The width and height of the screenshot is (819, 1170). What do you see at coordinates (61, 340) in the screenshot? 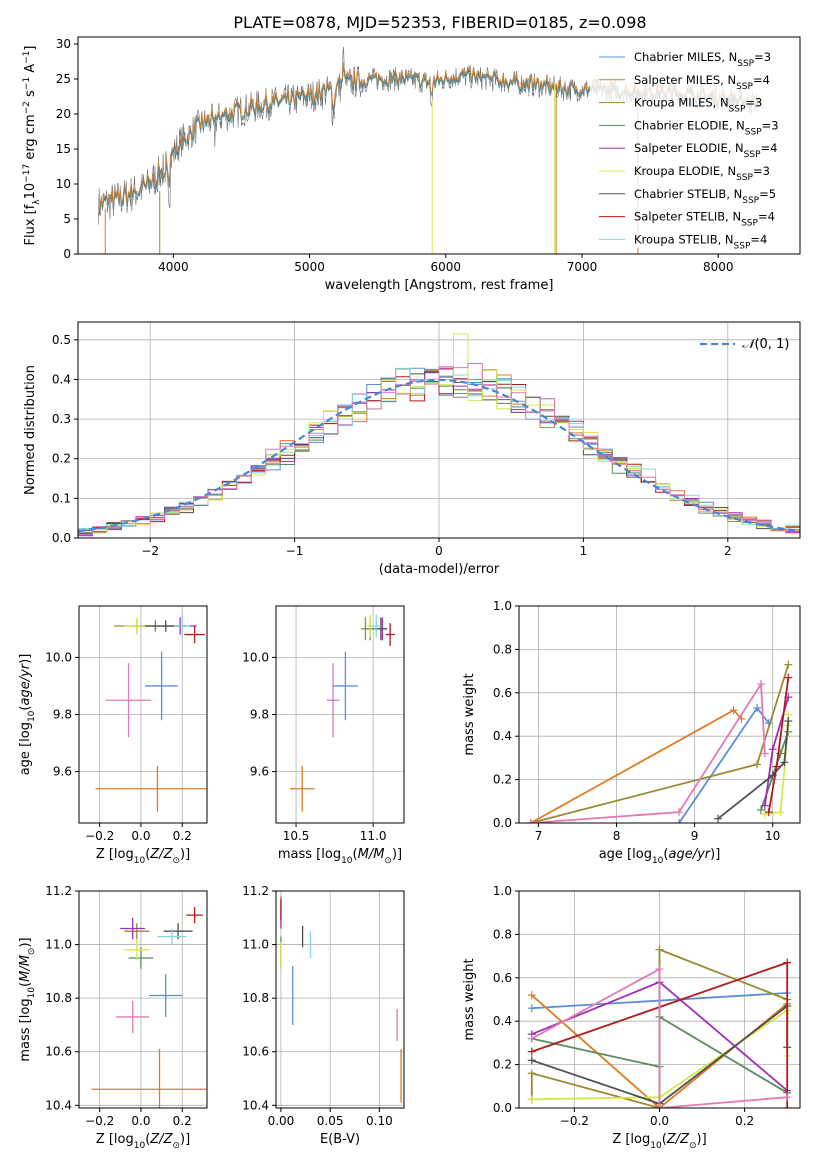
I see `y-tick-label: 0.5` at bounding box center [61, 340].